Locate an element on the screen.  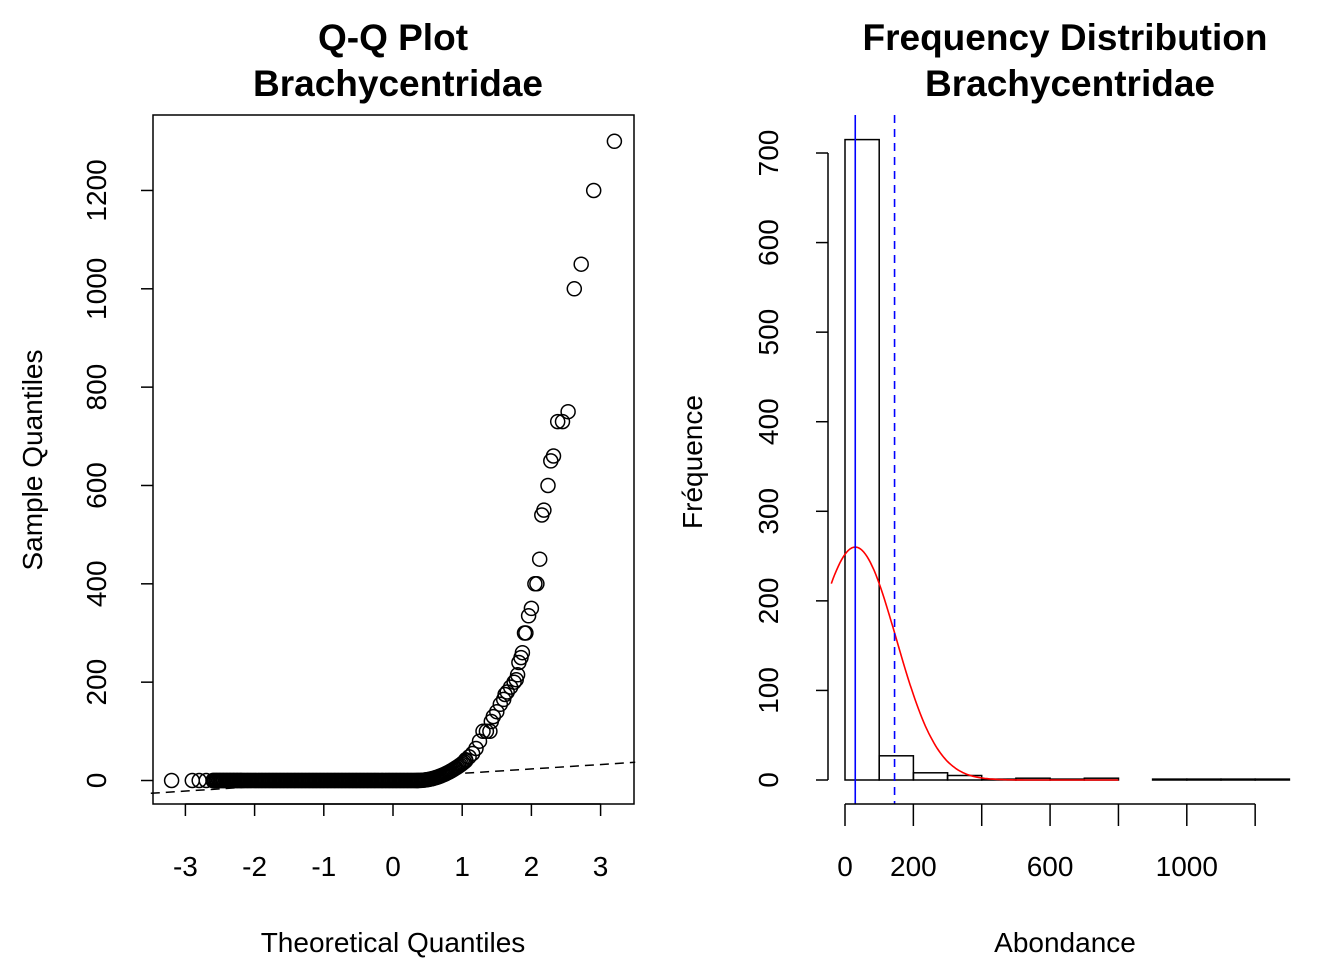
qq-x-tick-label: -1 is located at coordinates (323, 866).